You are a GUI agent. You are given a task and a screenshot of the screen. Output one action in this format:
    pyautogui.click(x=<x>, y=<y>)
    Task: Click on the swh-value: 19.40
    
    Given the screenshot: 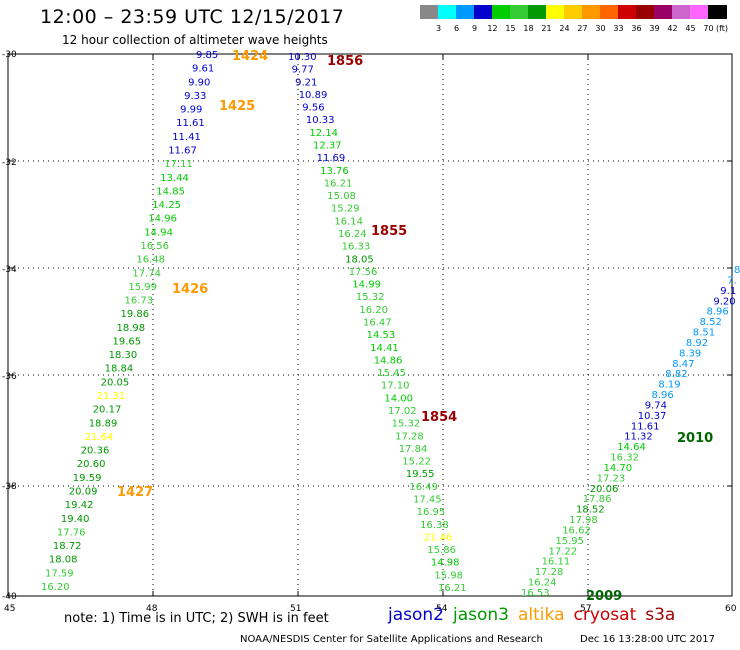 What is the action you would take?
    pyautogui.click(x=75, y=519)
    